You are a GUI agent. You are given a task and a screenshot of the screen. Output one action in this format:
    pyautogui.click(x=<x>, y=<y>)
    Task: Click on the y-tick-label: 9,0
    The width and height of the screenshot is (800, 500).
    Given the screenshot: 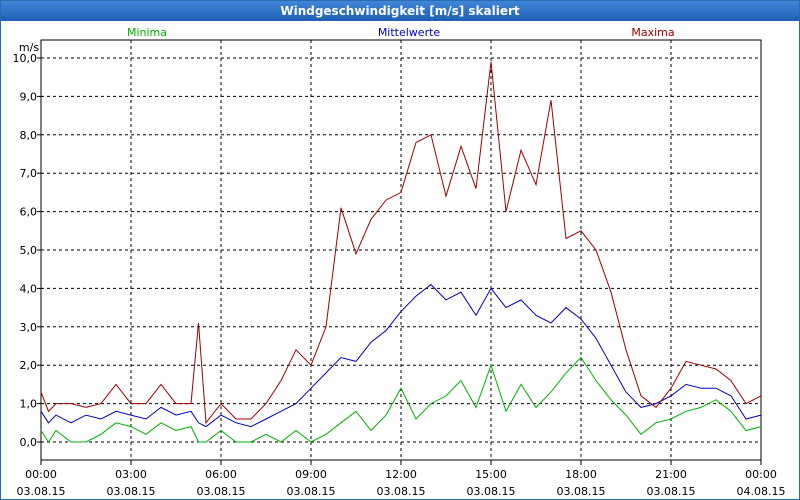 What is the action you would take?
    pyautogui.click(x=29, y=96)
    